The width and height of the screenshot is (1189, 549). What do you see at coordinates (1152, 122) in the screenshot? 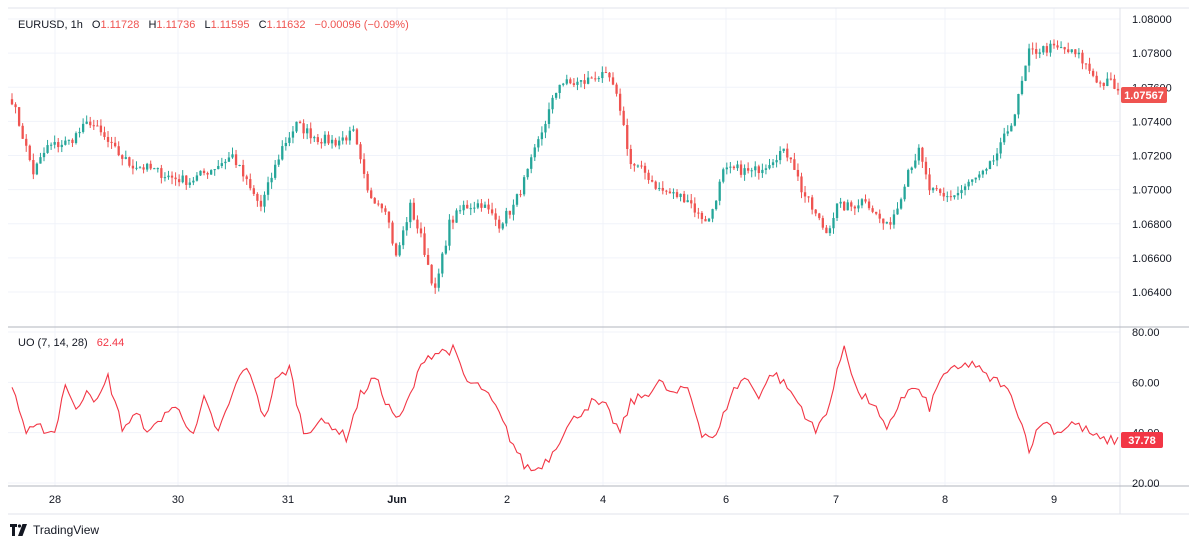
I see `price-tick-label: 1.07400` at bounding box center [1152, 122].